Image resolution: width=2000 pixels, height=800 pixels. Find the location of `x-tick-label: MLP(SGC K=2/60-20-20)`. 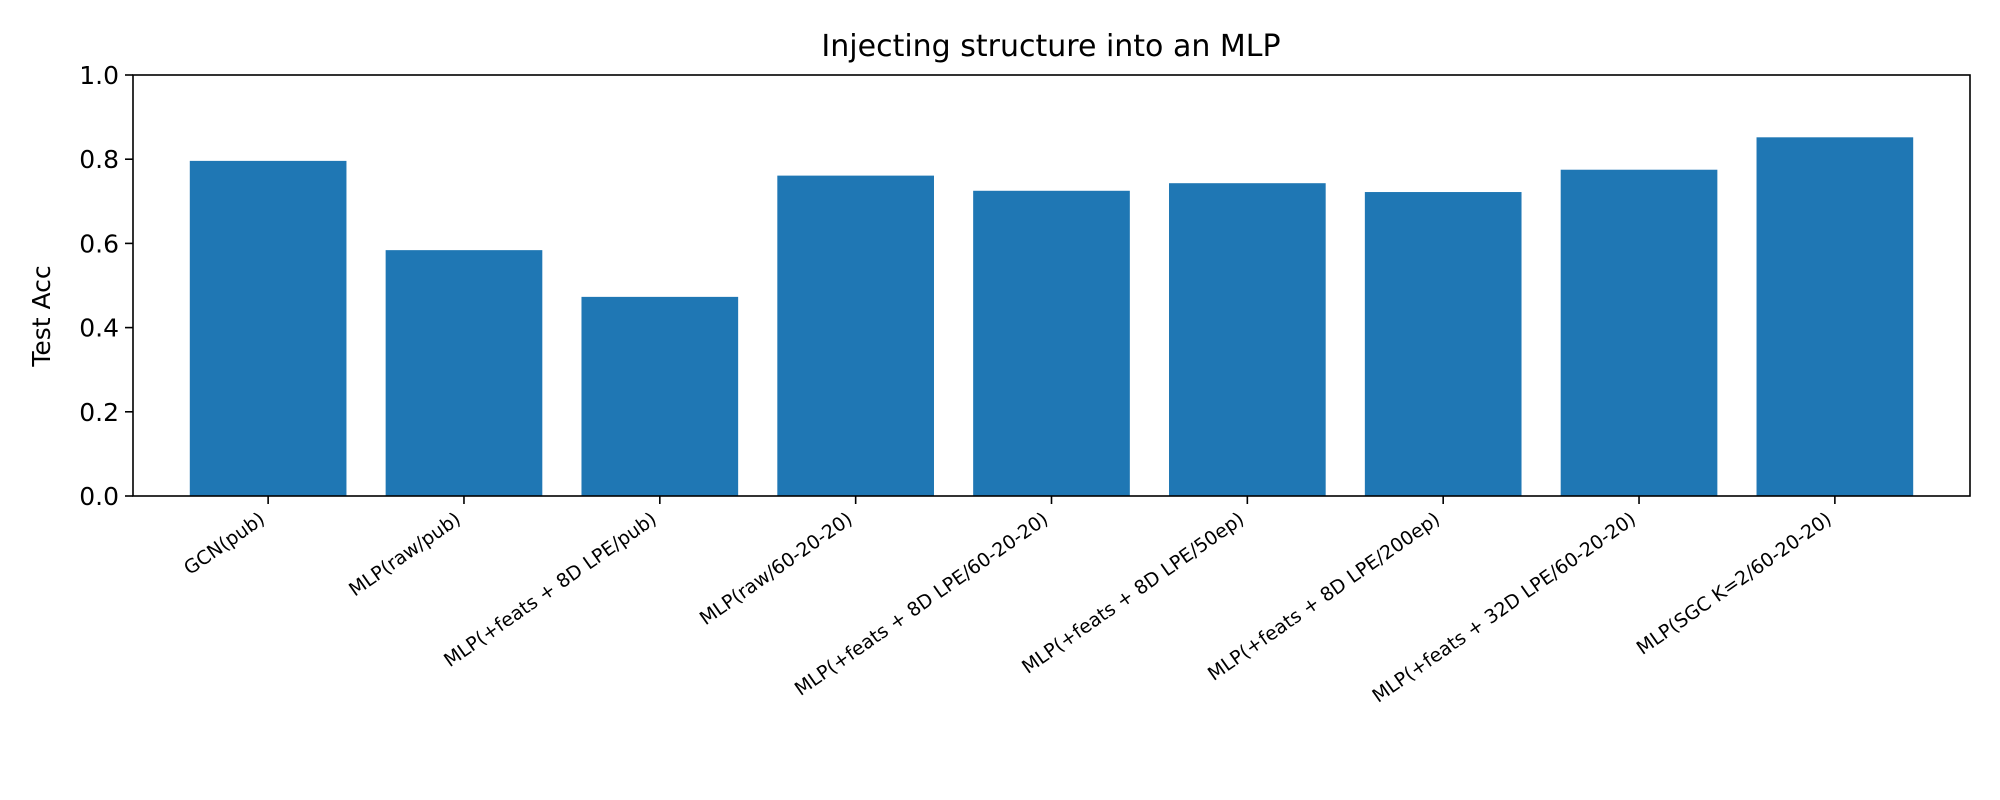

x-tick-label: MLP(SGC K=2/60-20-20) is located at coordinates (1734, 583).